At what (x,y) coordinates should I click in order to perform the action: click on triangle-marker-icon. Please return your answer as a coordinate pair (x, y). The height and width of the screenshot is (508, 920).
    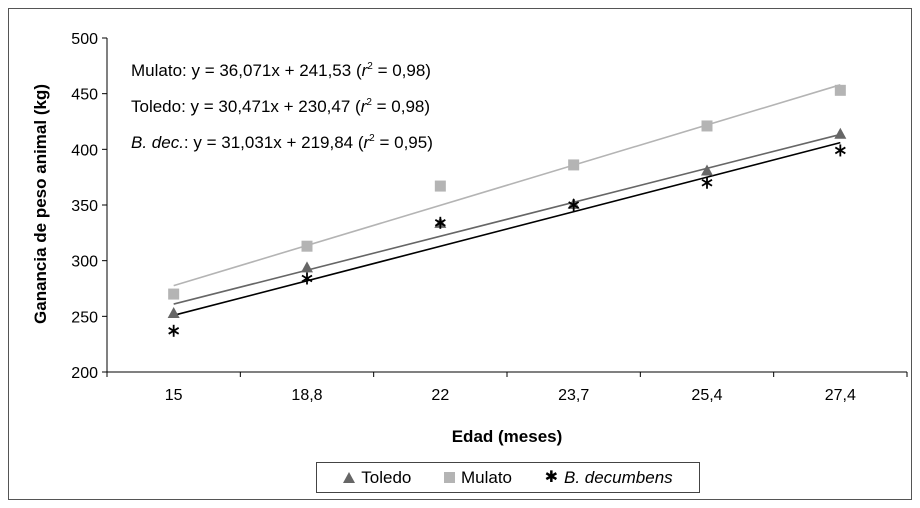
    Looking at the image, I should click on (349, 477).